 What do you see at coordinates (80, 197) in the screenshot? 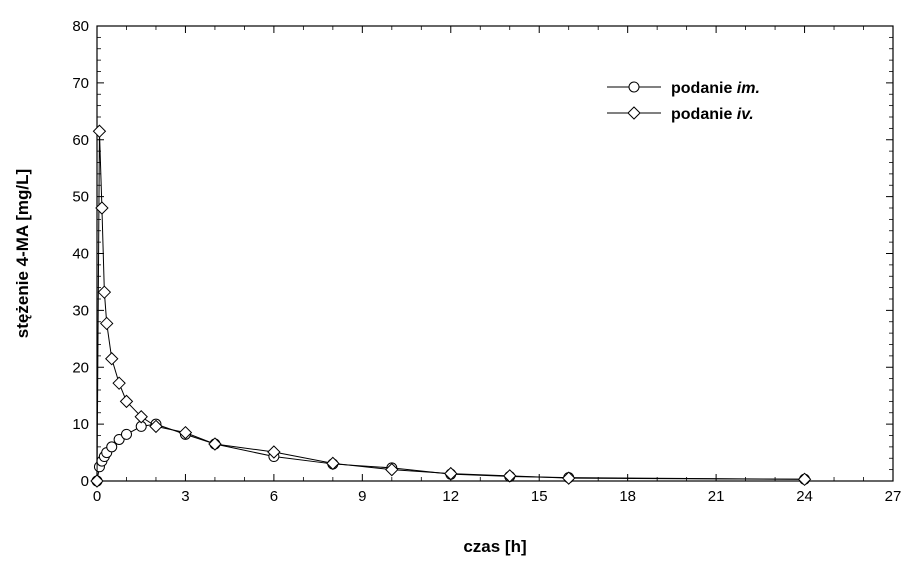
I see `y-tick-label: 50` at bounding box center [80, 197].